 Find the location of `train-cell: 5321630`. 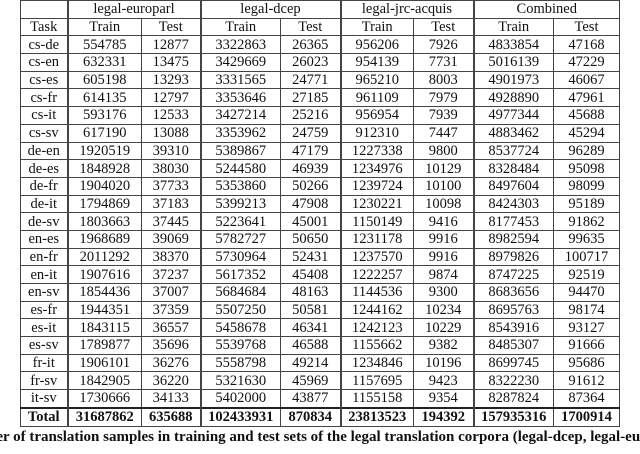

train-cell: 5321630 is located at coordinates (240, 381).